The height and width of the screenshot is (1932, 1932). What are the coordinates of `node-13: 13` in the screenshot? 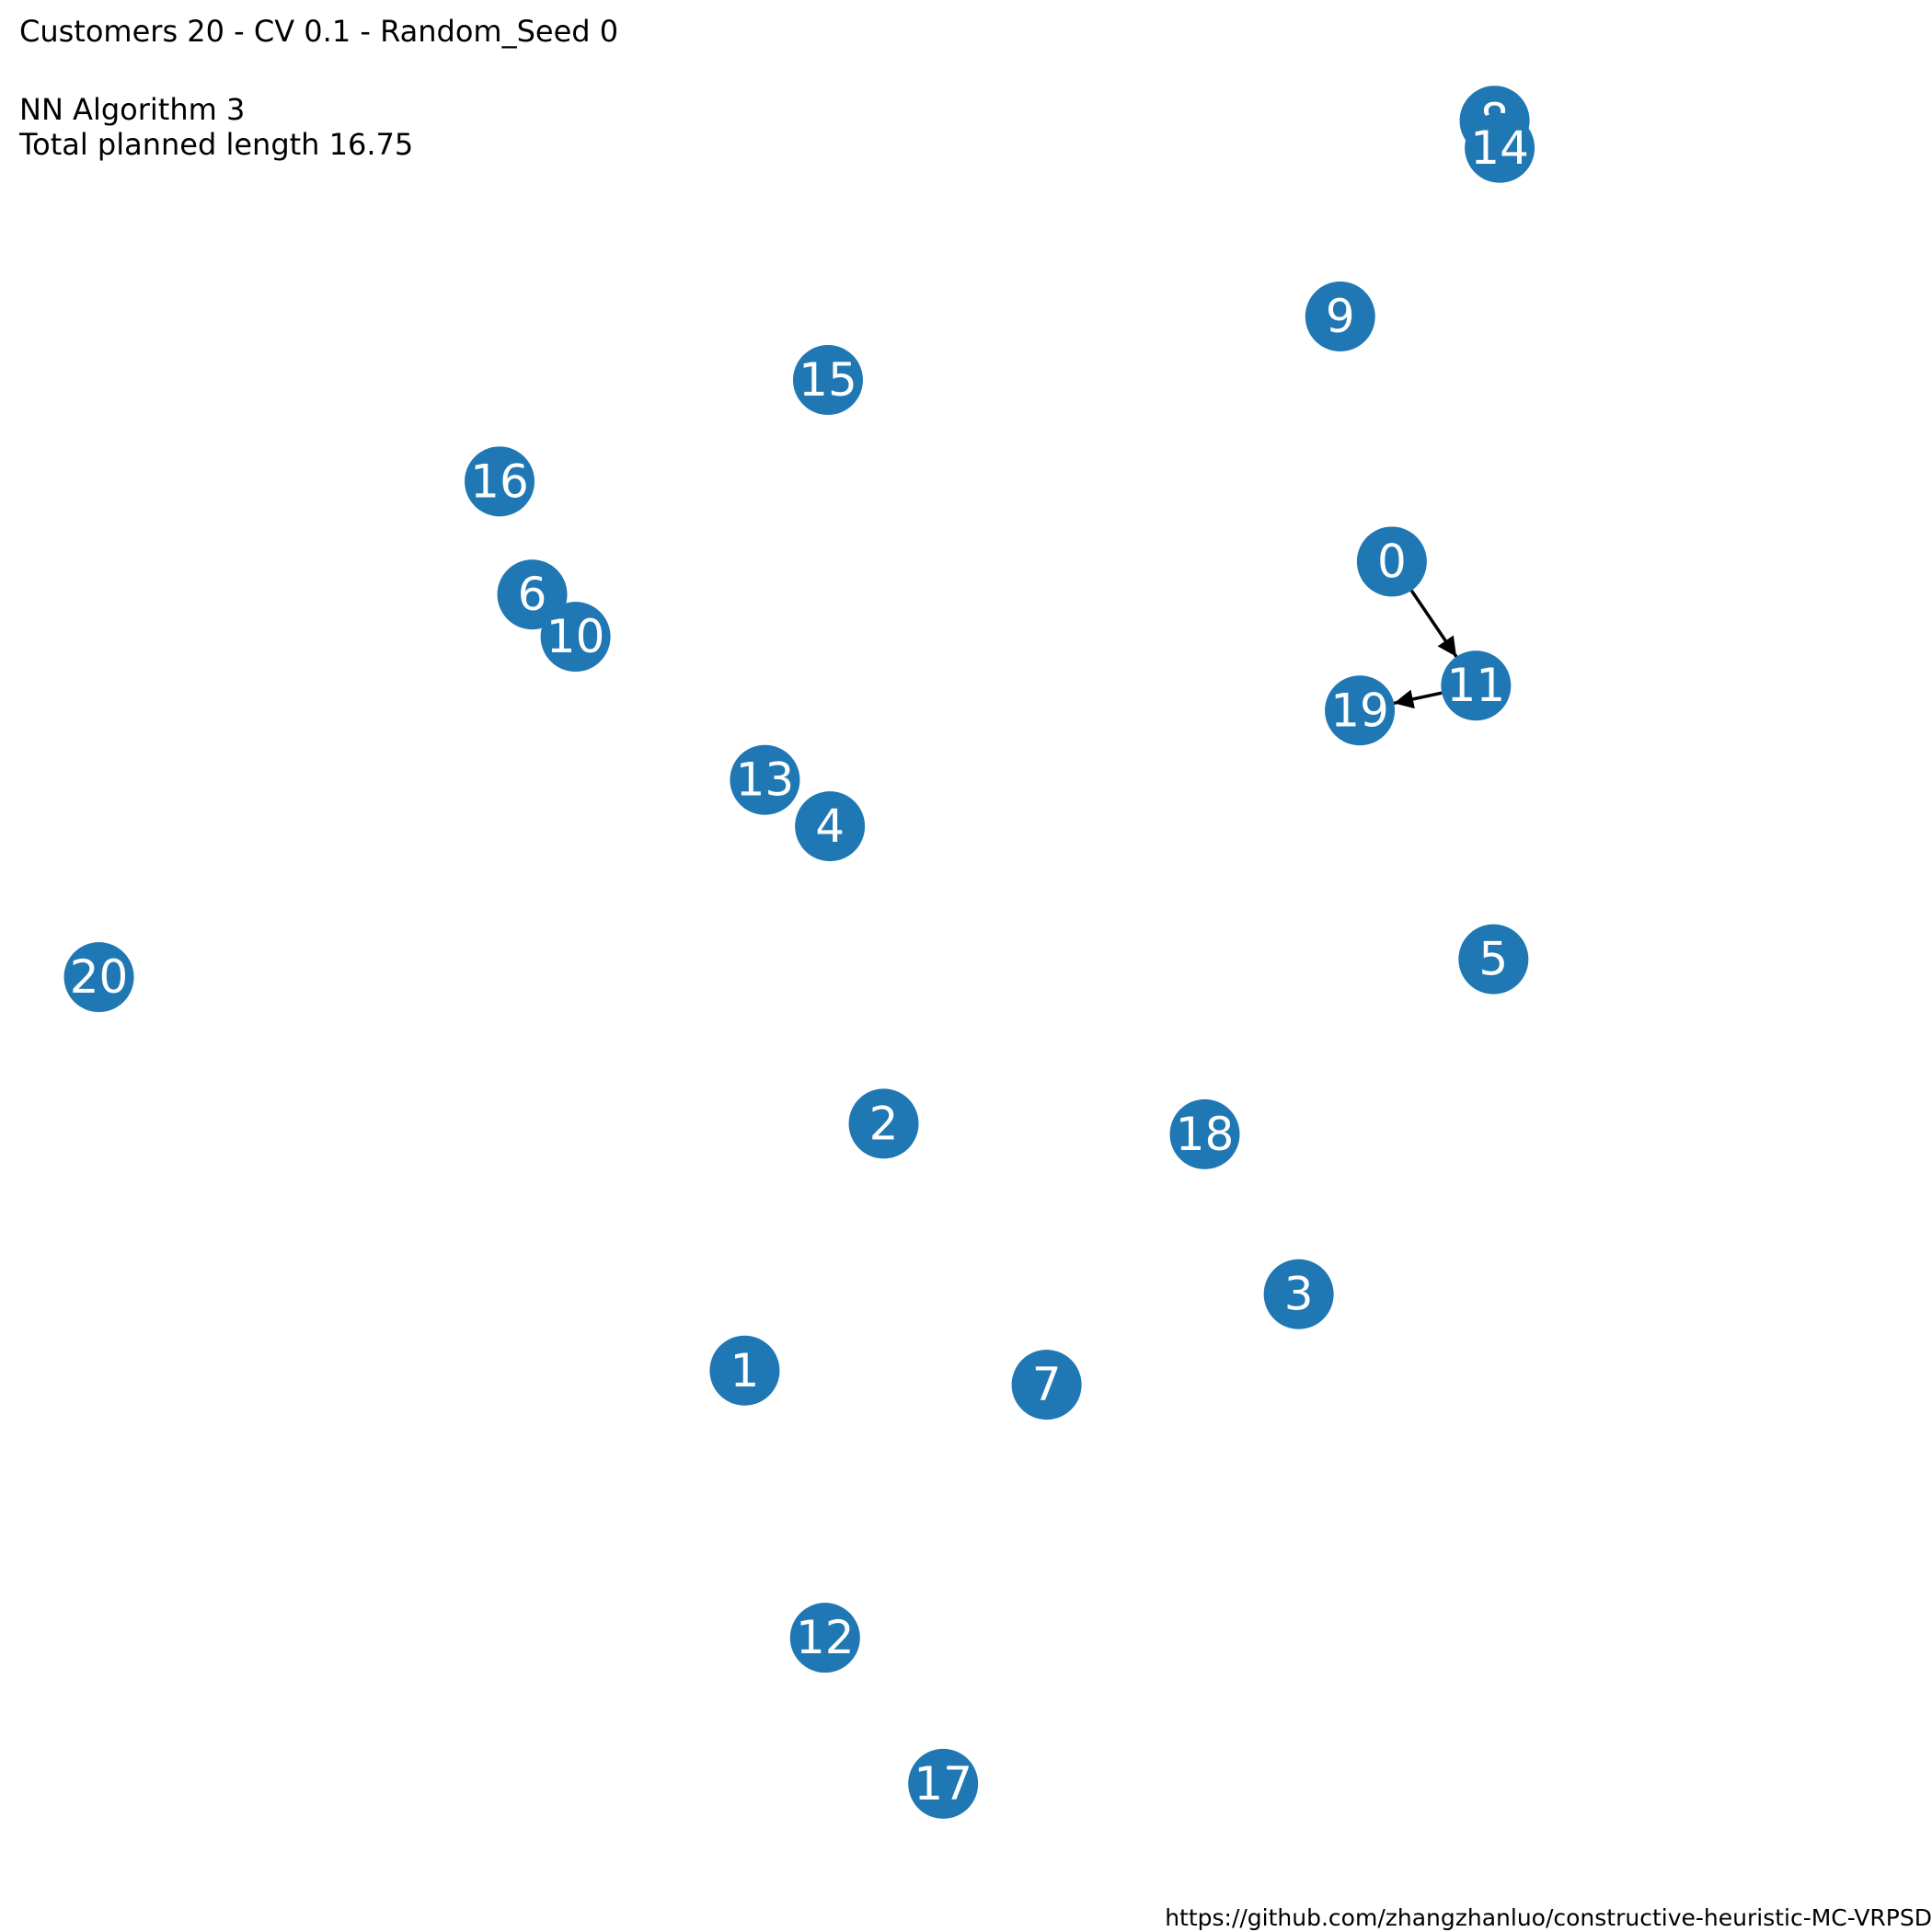 It's located at (765, 779).